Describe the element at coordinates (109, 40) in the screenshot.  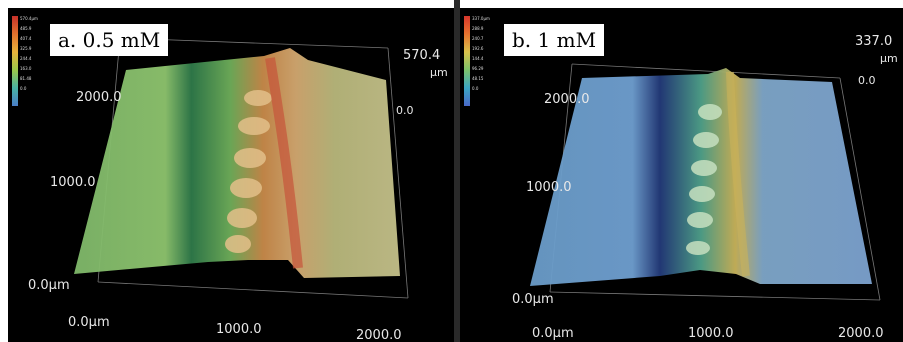
I see `panel-a-label: a. 0.5 mM` at that location.